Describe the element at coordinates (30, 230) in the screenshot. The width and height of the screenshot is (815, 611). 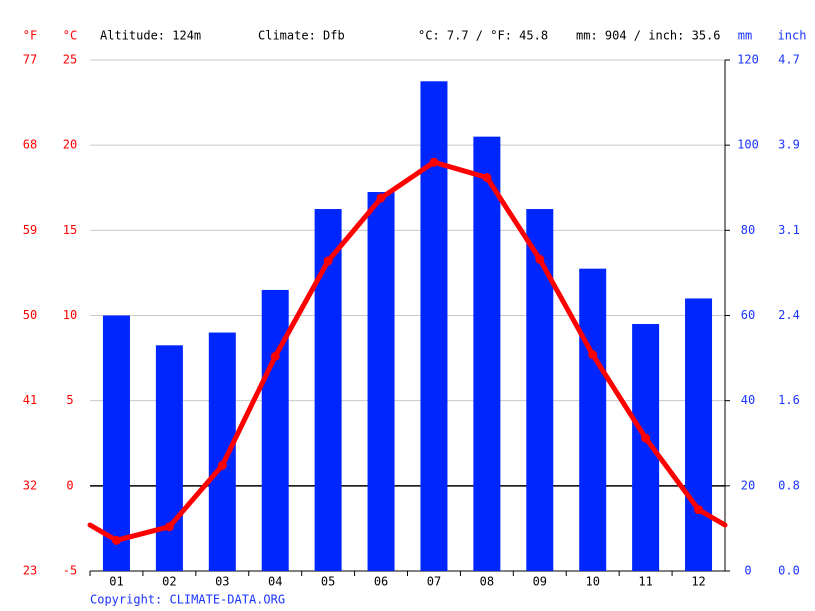
I see `f-tick-label: 59` at that location.